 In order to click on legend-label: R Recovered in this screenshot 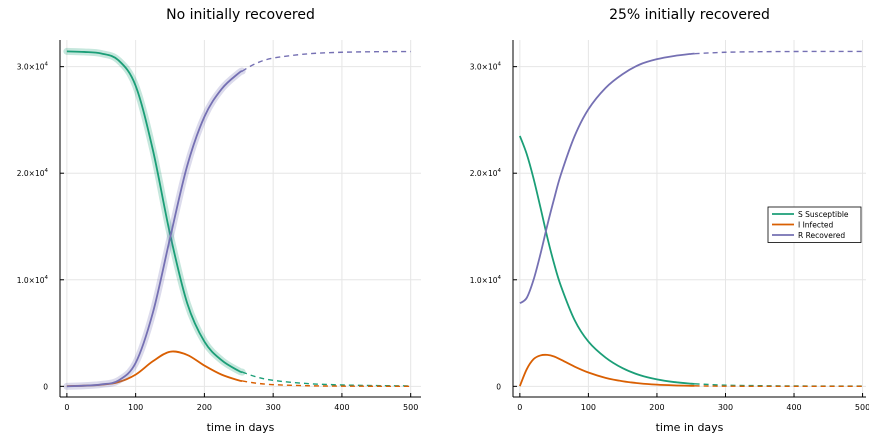, I will do `click(821, 235)`.